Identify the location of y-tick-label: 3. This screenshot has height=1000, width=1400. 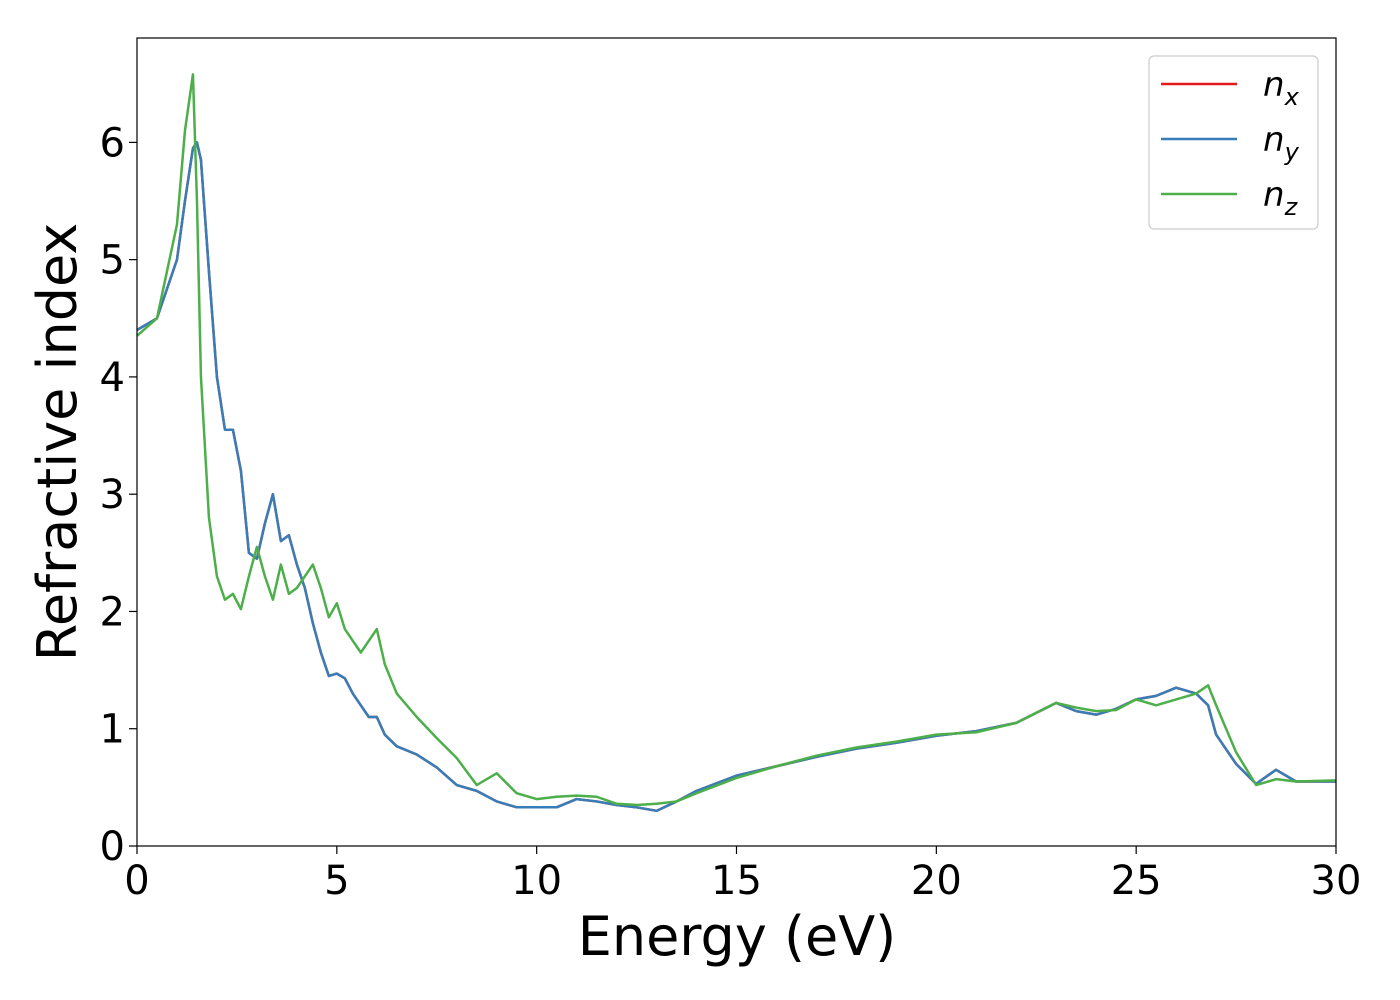
(112, 495).